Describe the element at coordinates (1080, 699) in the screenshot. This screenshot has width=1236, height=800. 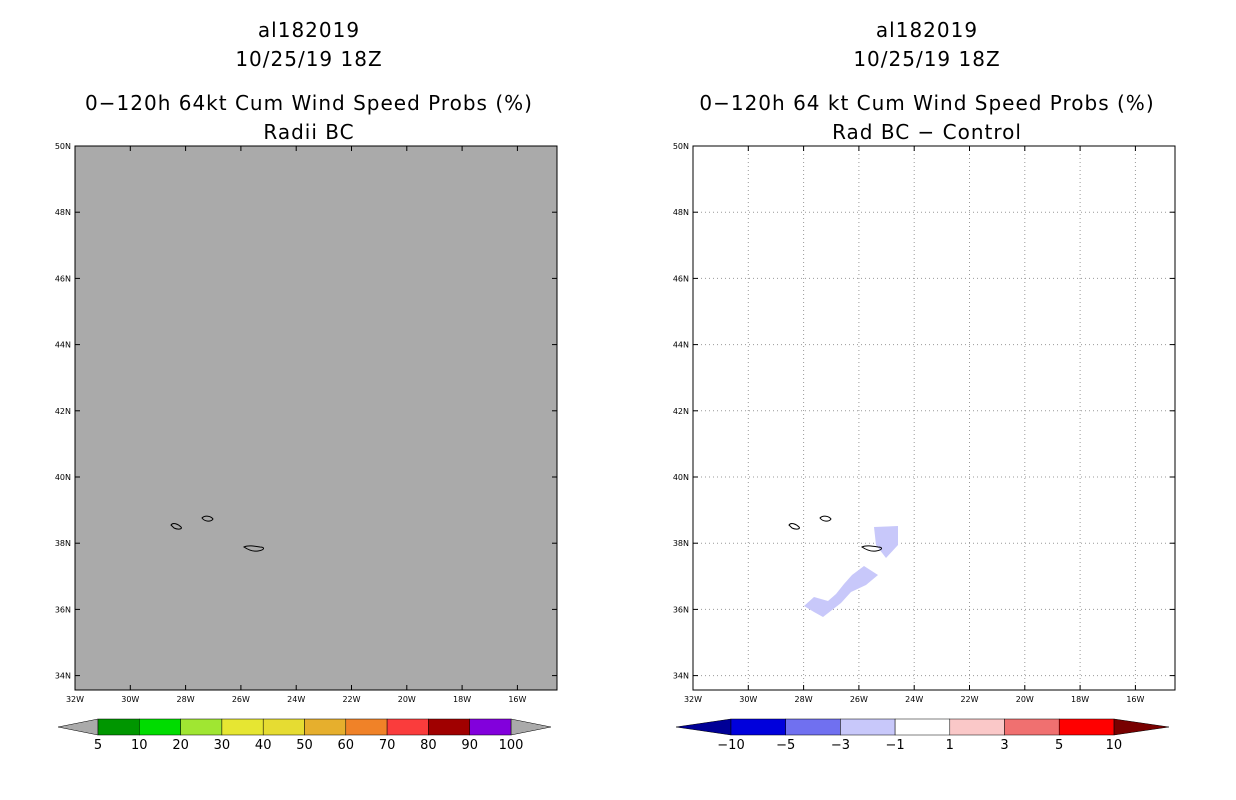
I see `right-lon-label: 18W` at that location.